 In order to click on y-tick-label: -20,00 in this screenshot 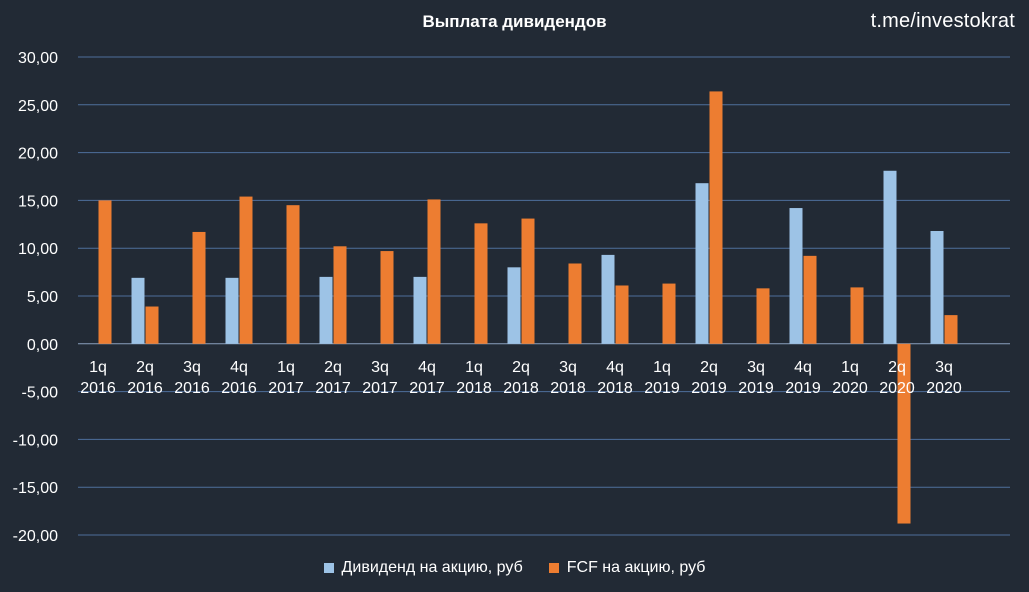, I will do `click(35, 536)`.